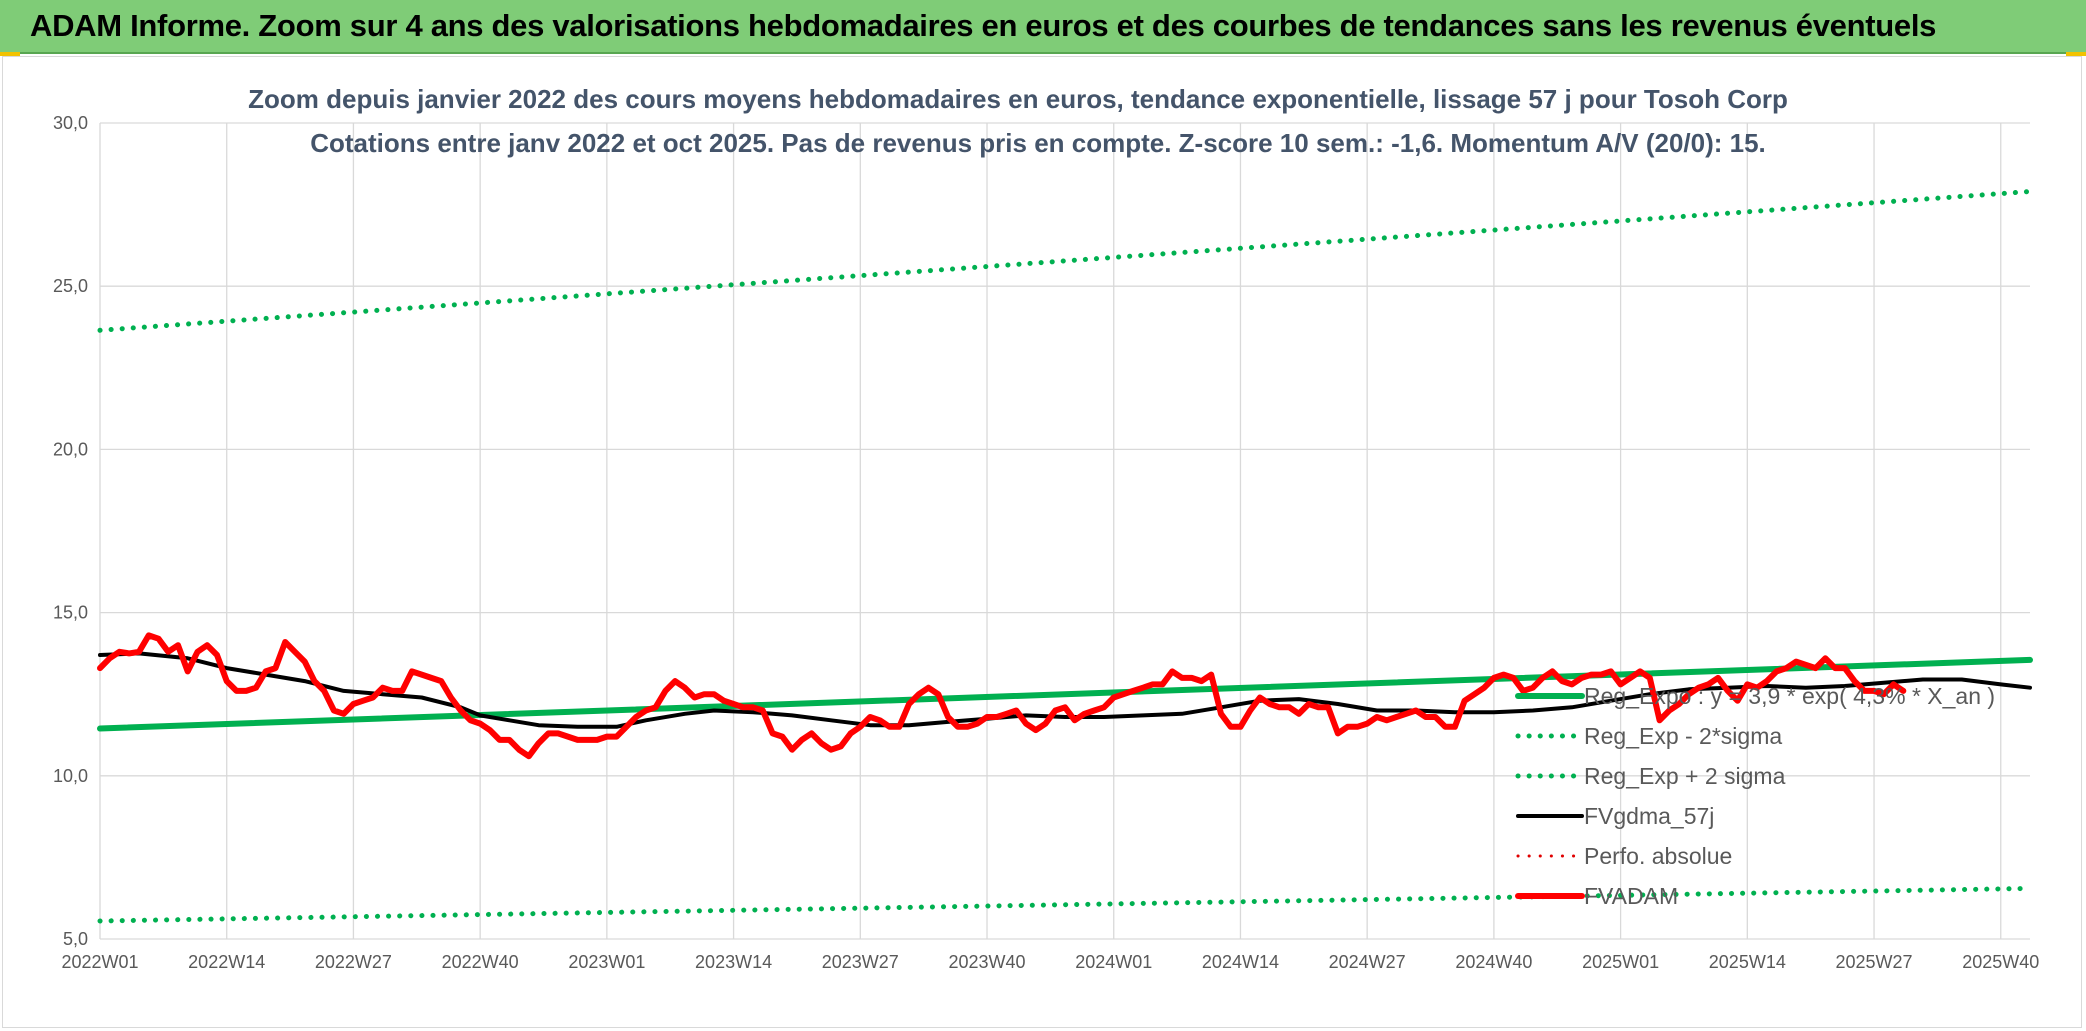 This screenshot has width=2086, height=1031. I want to click on y-tick-label: 5,0, so click(75, 939).